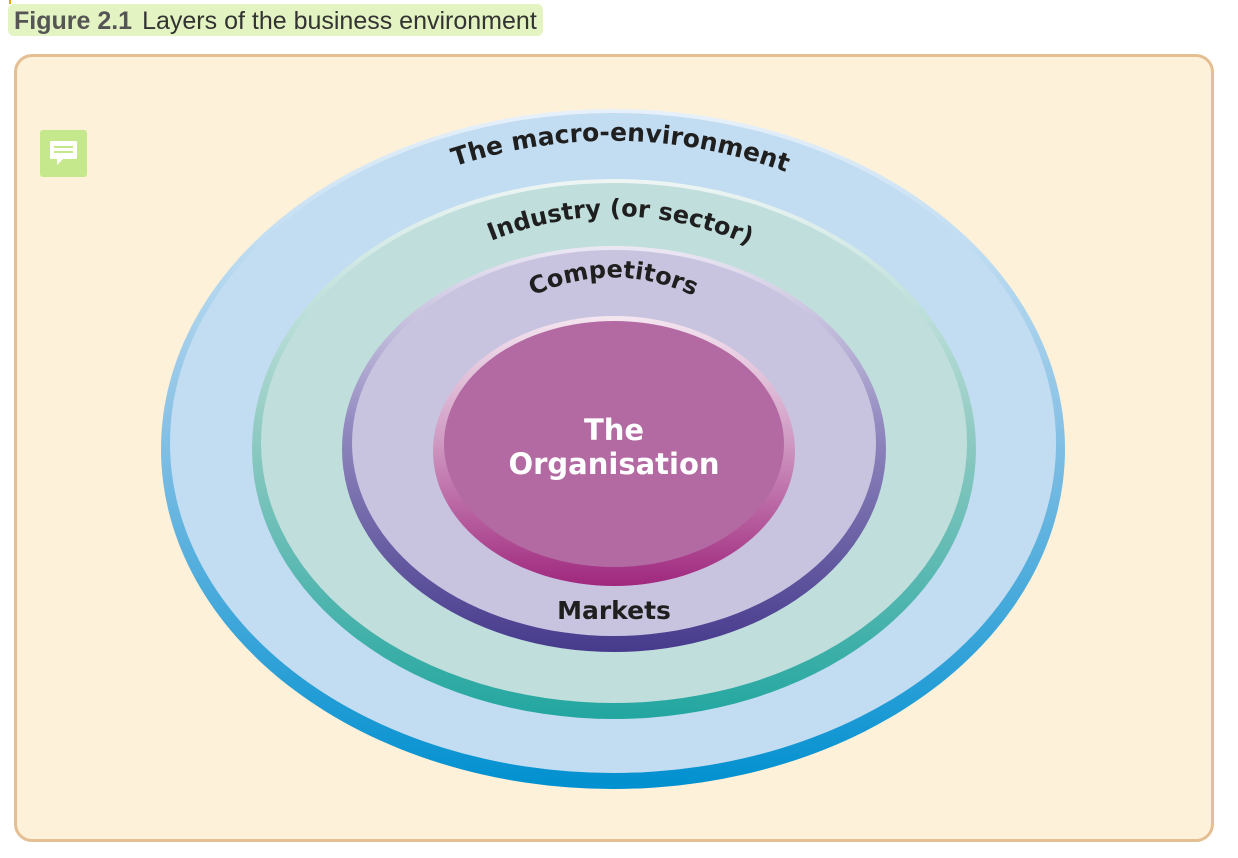 This screenshot has width=1238, height=858. Describe the element at coordinates (10, 2) in the screenshot. I see `edge-marker` at that location.